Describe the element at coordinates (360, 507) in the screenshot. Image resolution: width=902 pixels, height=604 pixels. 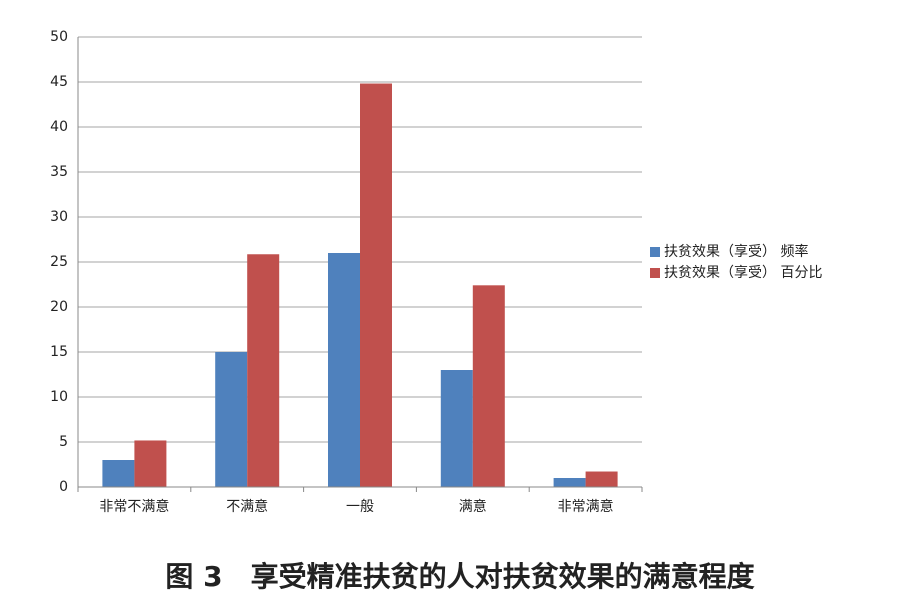
I see `x-tick-label: 一般` at that location.